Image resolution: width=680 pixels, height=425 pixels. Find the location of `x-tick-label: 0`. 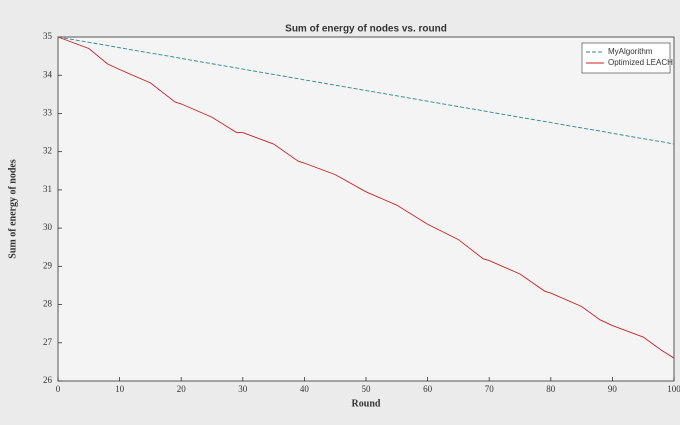

x-tick-label: 0 is located at coordinates (58, 389).